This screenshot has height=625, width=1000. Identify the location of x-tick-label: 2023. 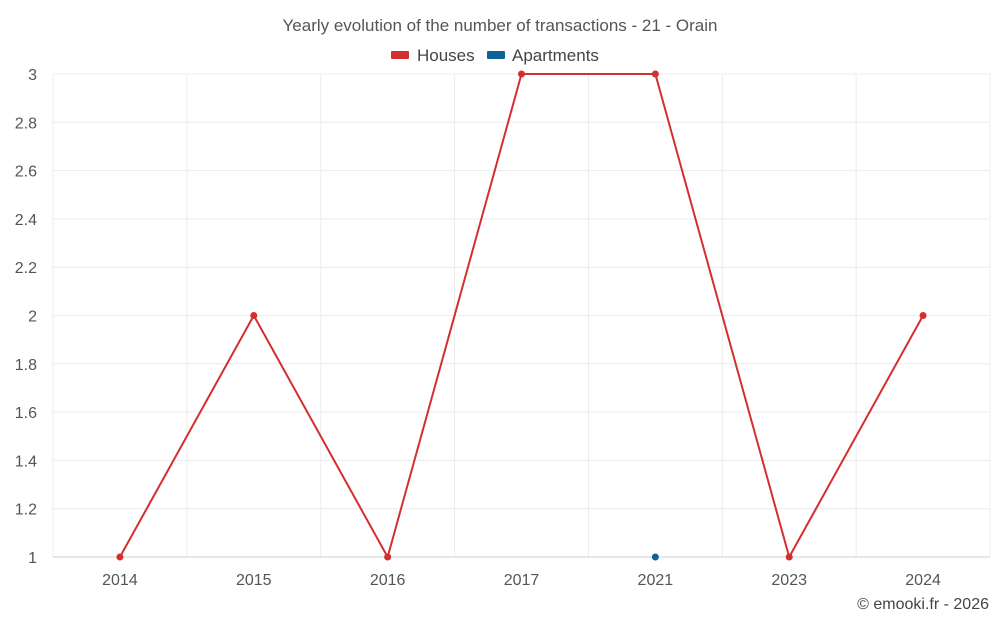
(789, 580).